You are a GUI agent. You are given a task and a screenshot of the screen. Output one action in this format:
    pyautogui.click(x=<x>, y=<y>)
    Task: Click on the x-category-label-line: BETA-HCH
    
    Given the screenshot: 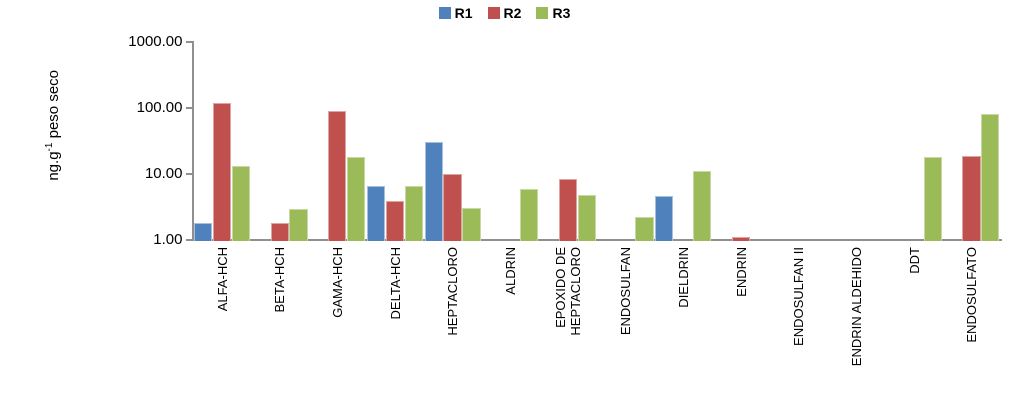 What is the action you would take?
    pyautogui.click(x=280, y=280)
    